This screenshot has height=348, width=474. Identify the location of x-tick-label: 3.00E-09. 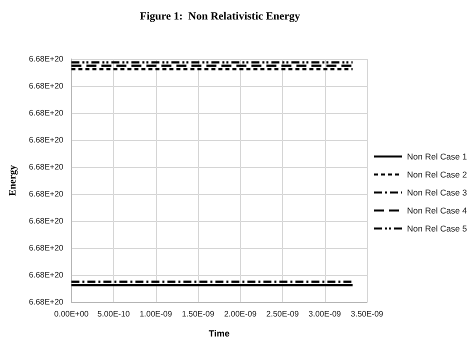
(325, 314).